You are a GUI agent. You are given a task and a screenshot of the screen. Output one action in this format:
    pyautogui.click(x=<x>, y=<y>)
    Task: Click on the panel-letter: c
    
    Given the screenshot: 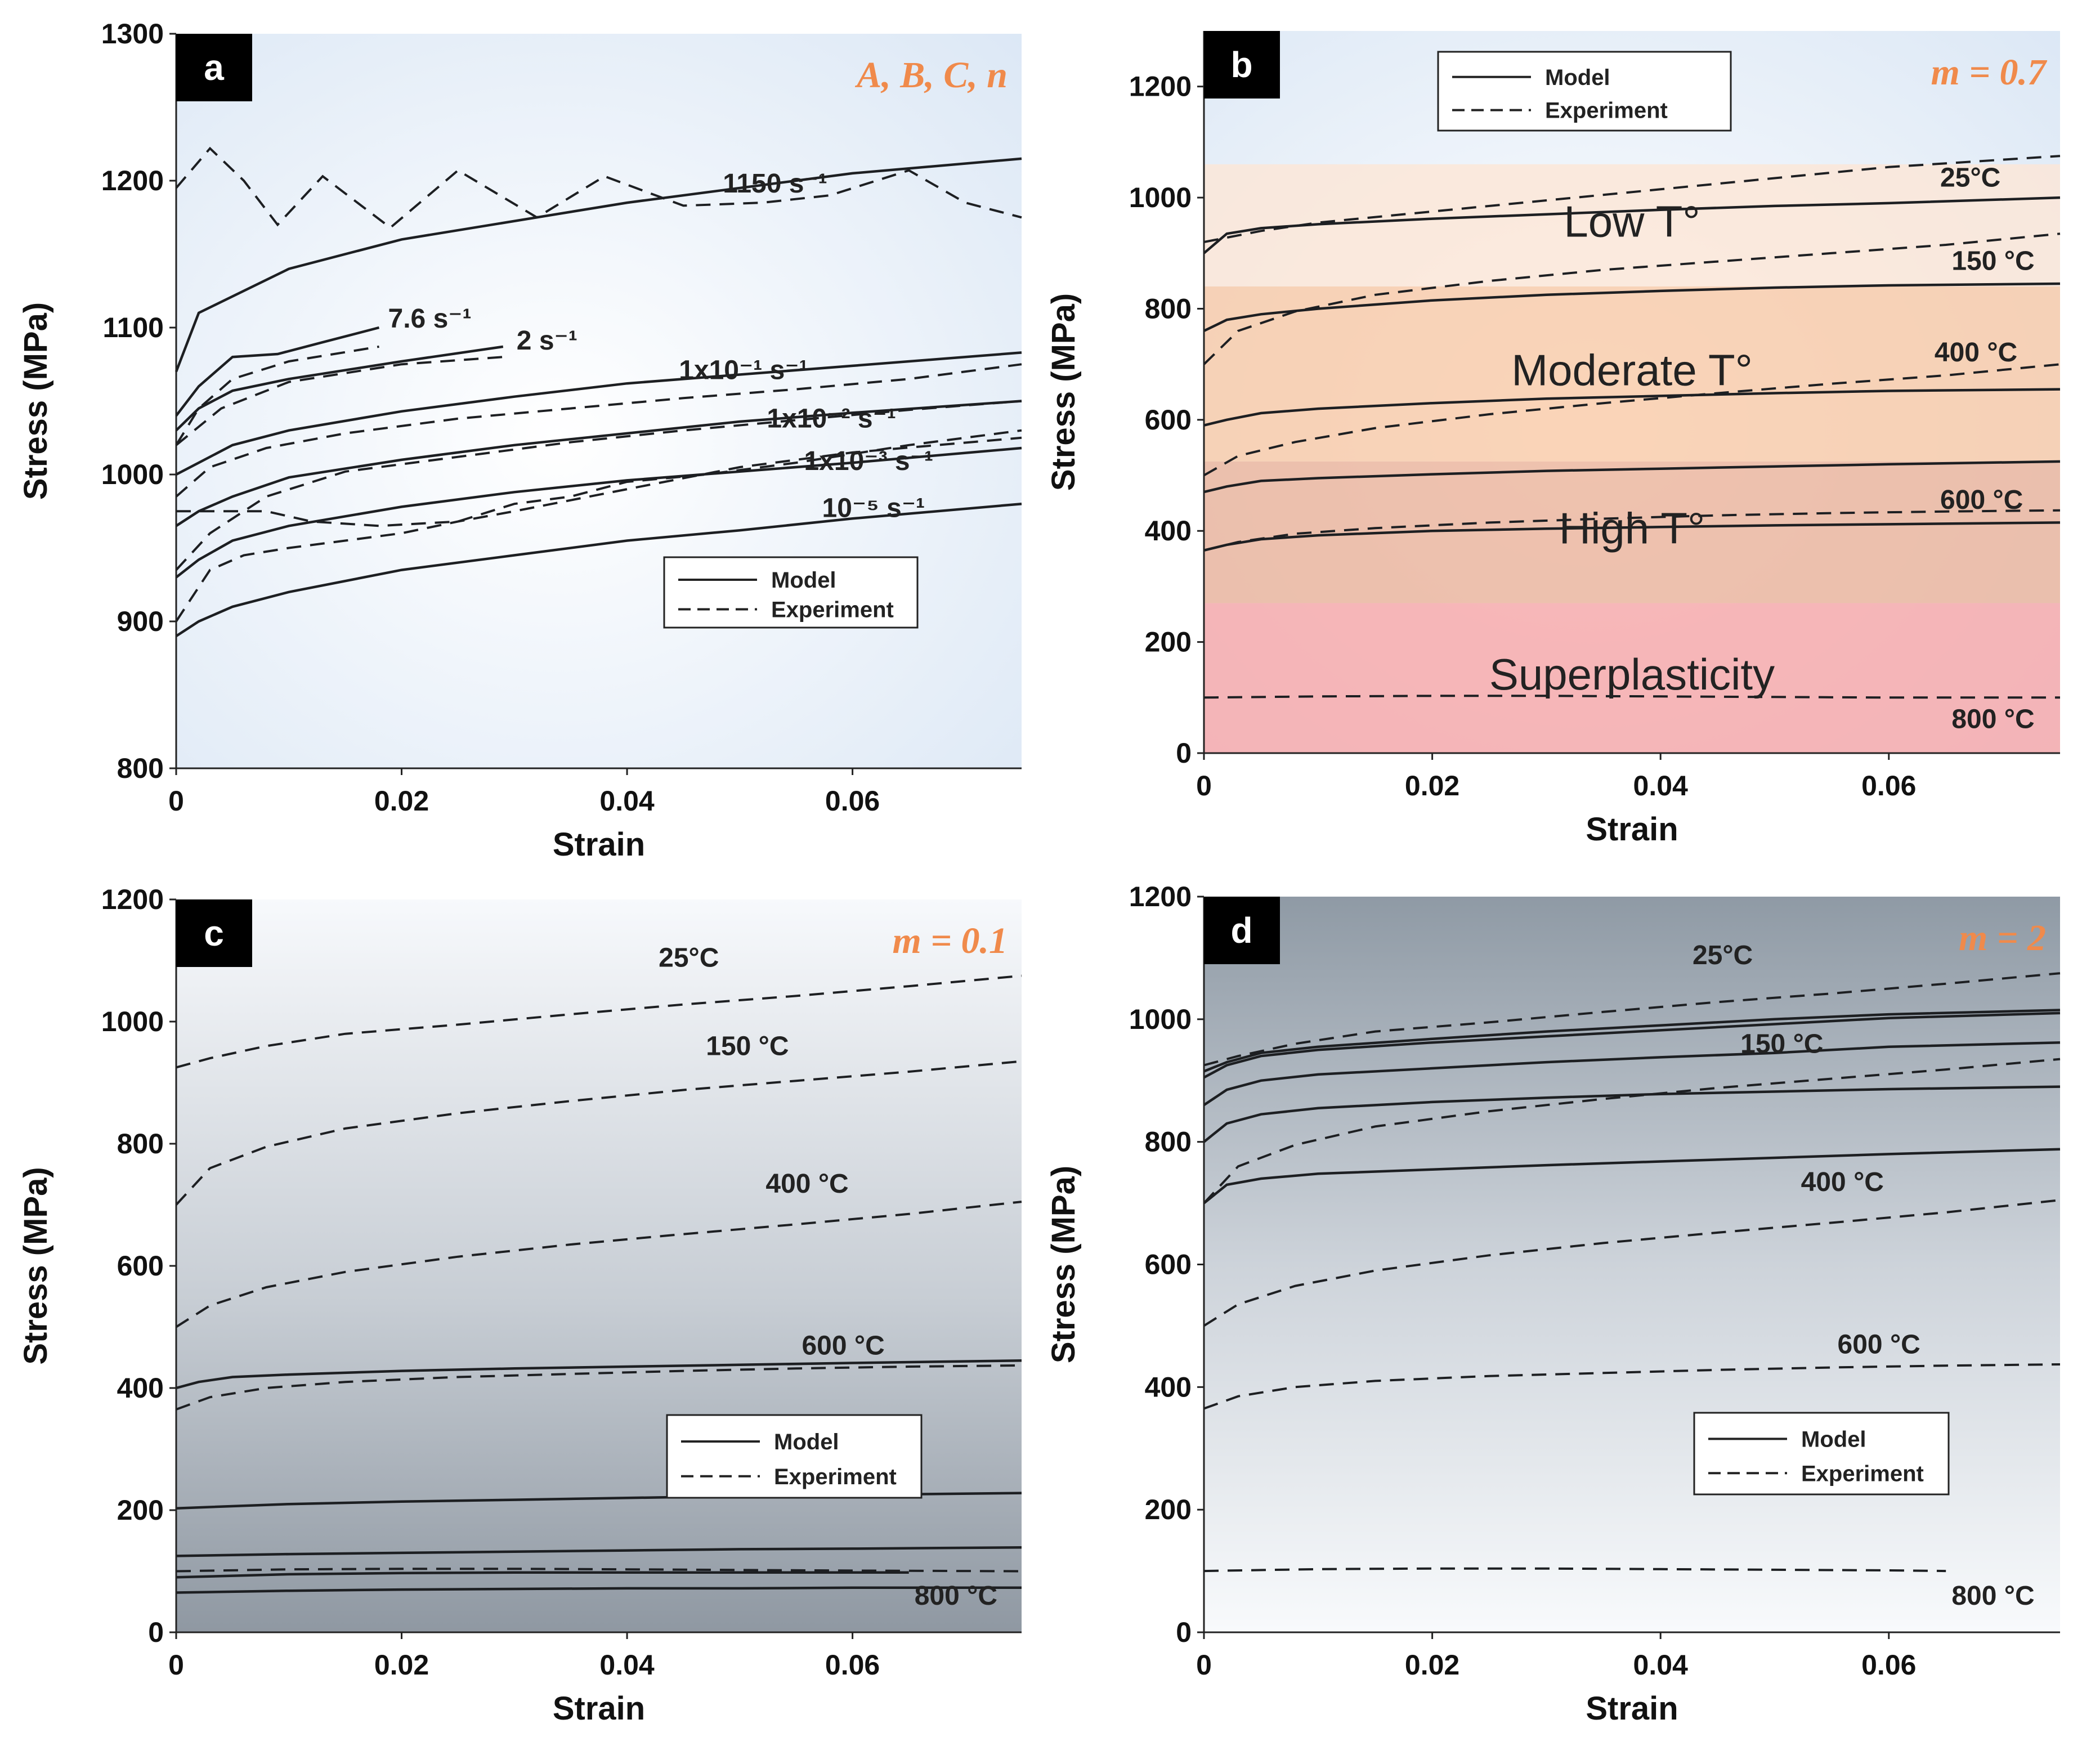 What is the action you would take?
    pyautogui.click(x=214, y=933)
    